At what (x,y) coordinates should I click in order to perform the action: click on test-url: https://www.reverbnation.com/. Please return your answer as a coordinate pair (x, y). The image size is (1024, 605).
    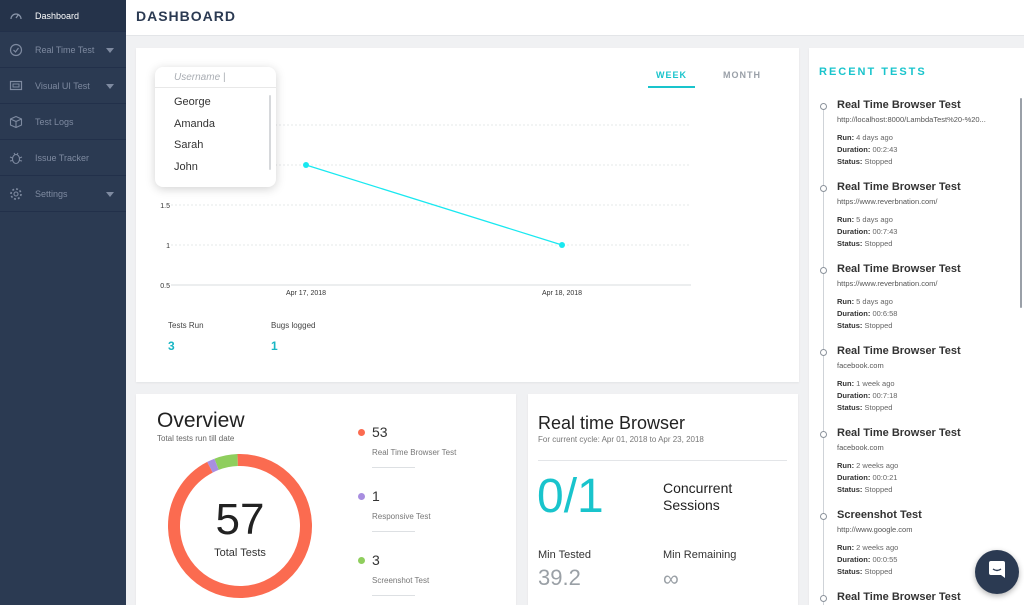
    Looking at the image, I should click on (887, 201).